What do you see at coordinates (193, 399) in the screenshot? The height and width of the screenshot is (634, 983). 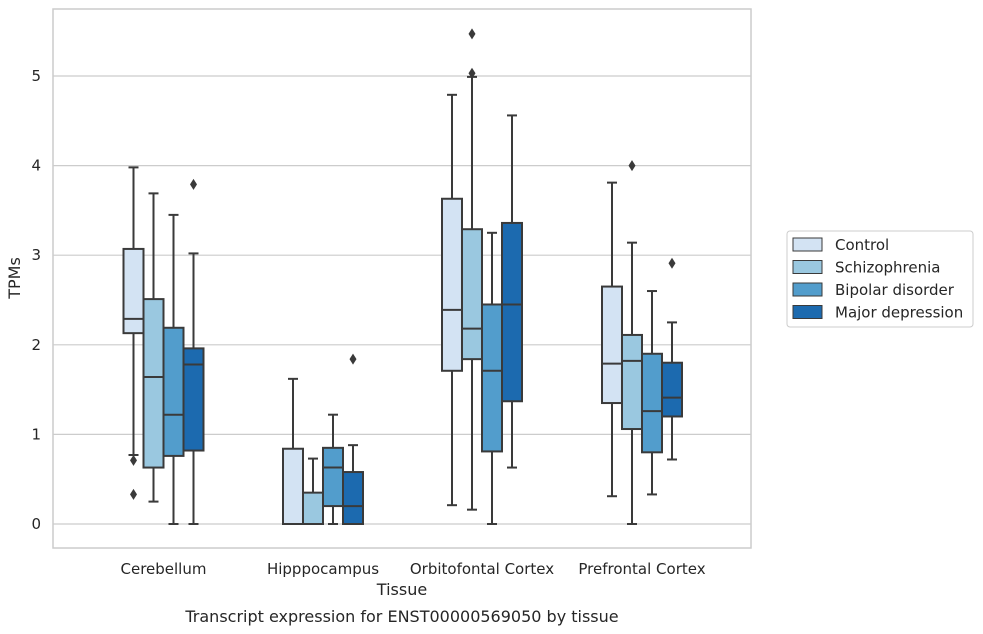 I see `box-4-1-body` at bounding box center [193, 399].